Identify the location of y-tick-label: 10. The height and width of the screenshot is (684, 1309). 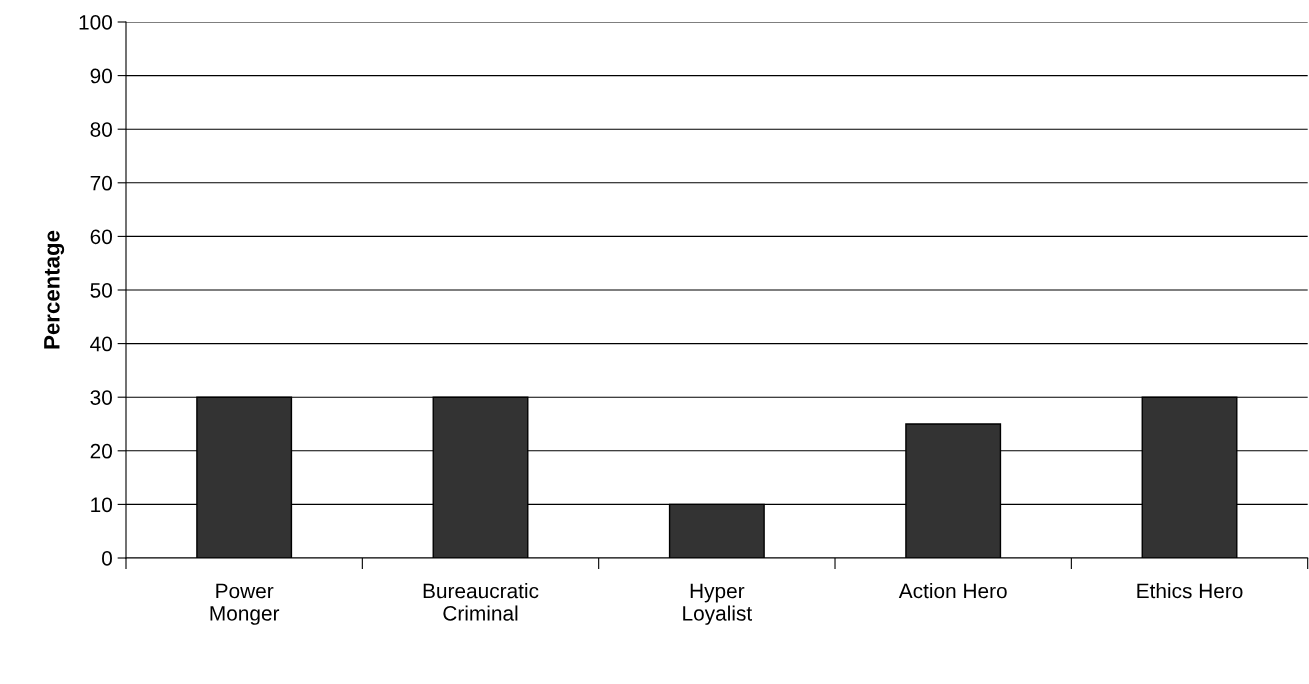
(101, 505).